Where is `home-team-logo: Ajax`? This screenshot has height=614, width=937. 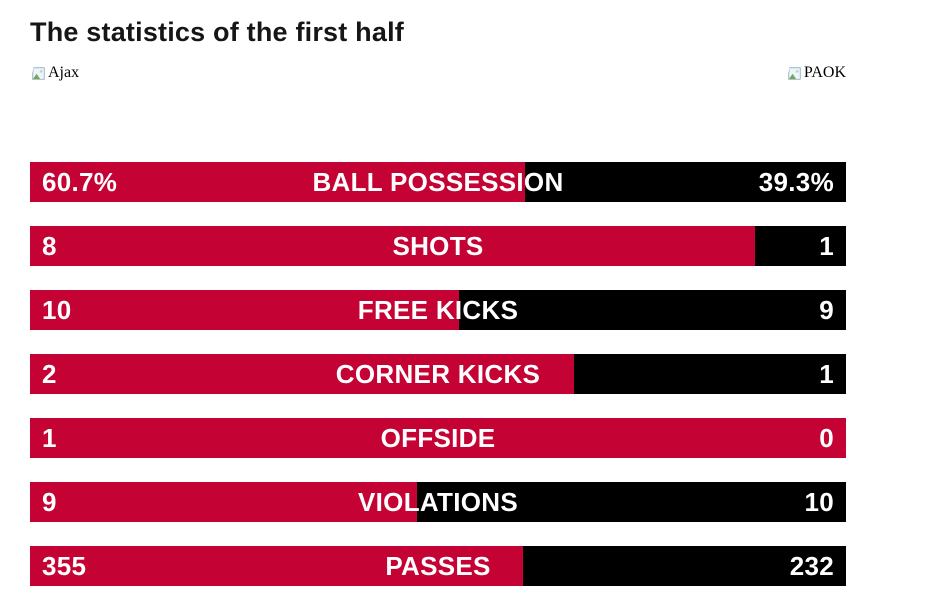 home-team-logo: Ajax is located at coordinates (54, 73).